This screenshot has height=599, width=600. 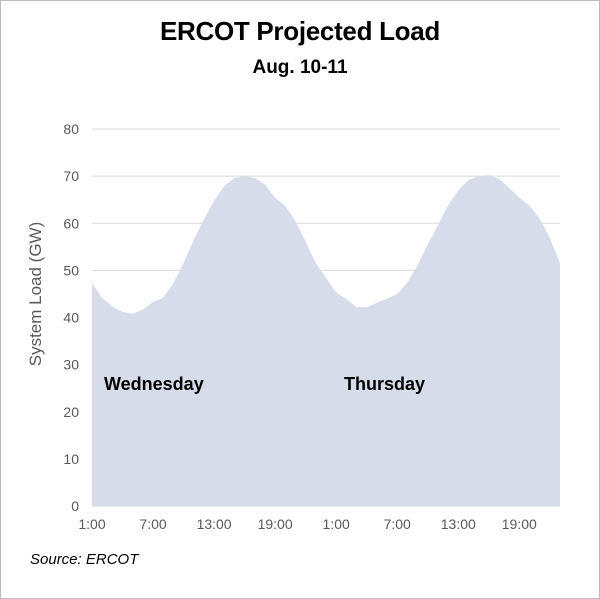 I want to click on source-note: Source: ERCOT, so click(x=84, y=559).